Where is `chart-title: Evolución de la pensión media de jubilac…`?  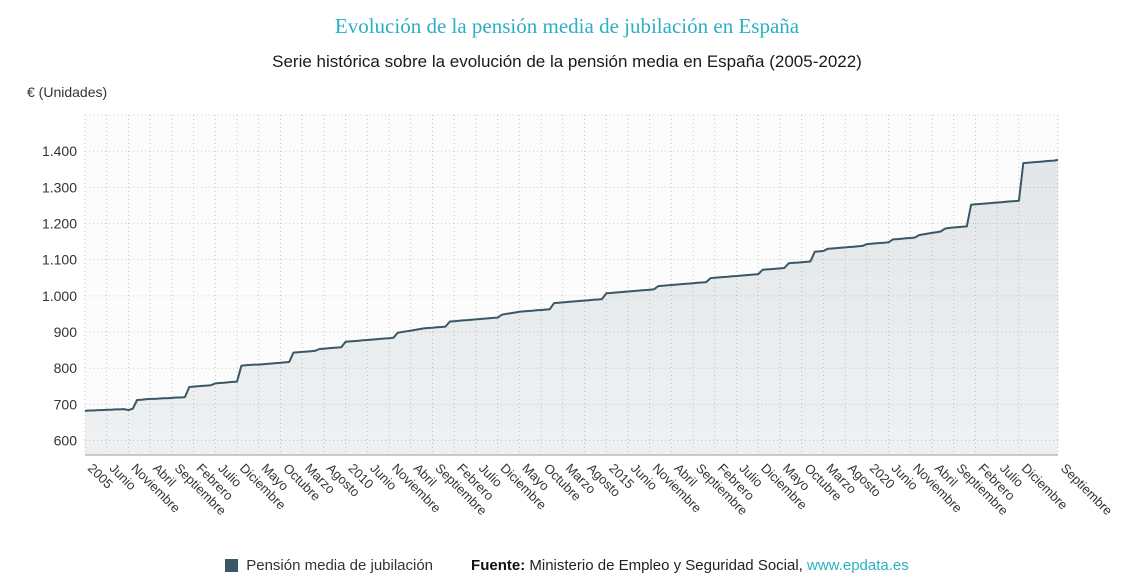 chart-title: Evolución de la pensión media de jubilac… is located at coordinates (567, 26).